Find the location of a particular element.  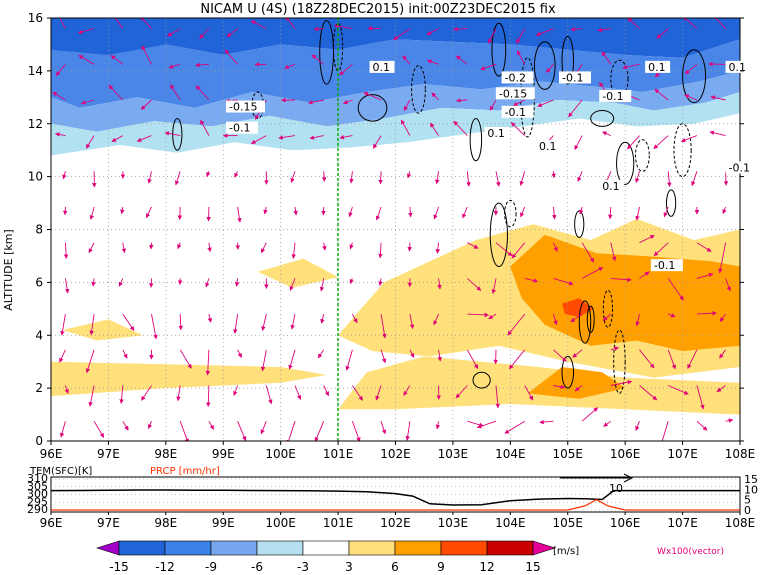

ts-x-tick-label: 102E is located at coordinates (395, 523).